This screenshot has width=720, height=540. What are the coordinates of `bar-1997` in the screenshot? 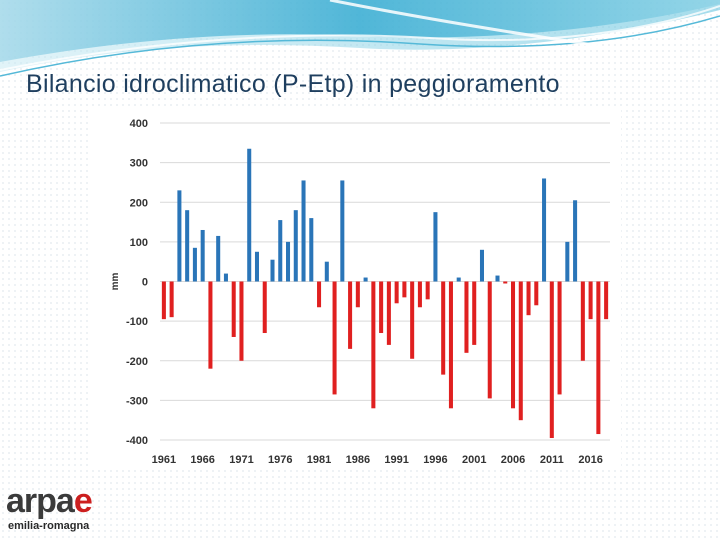 It's located at (443, 328).